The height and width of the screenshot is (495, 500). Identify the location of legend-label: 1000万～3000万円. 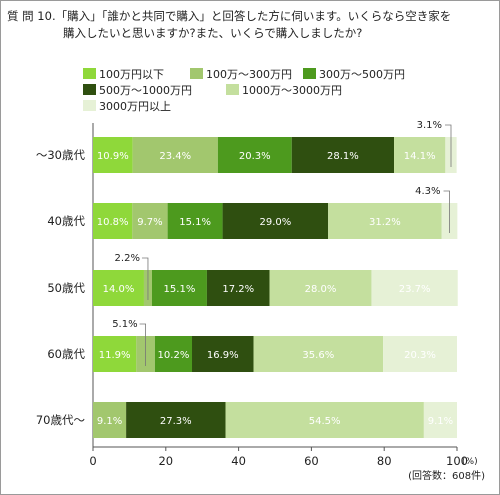
(292, 90).